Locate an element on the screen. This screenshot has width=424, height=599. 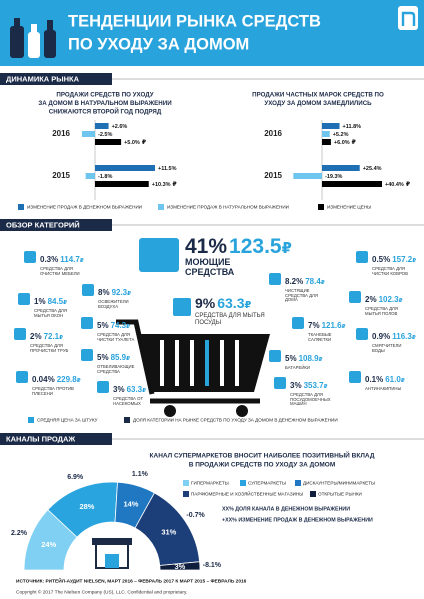
category-item: 7% 121.6₽ ТКАНЕВЫЕ САЛФЕТКИ is located at coordinates (329, 329).